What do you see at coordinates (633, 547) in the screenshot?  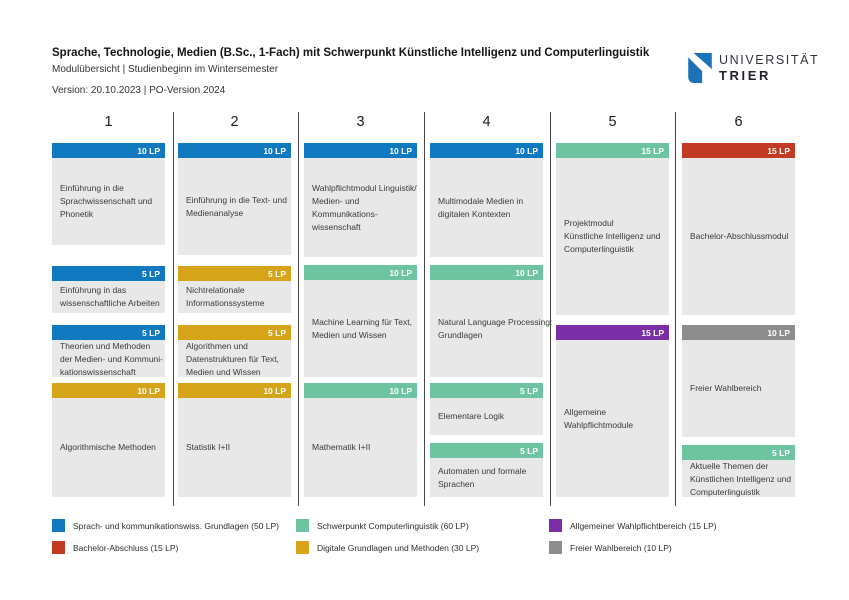 I see `legend-item: Freier Wahlbereich (10 LP)` at bounding box center [633, 547].